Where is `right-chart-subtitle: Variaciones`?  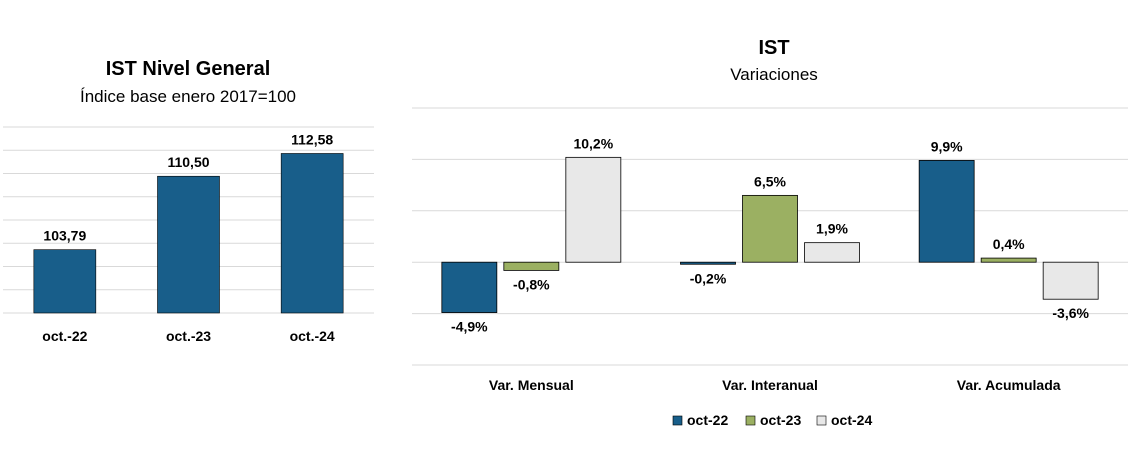 right-chart-subtitle: Variaciones is located at coordinates (774, 74).